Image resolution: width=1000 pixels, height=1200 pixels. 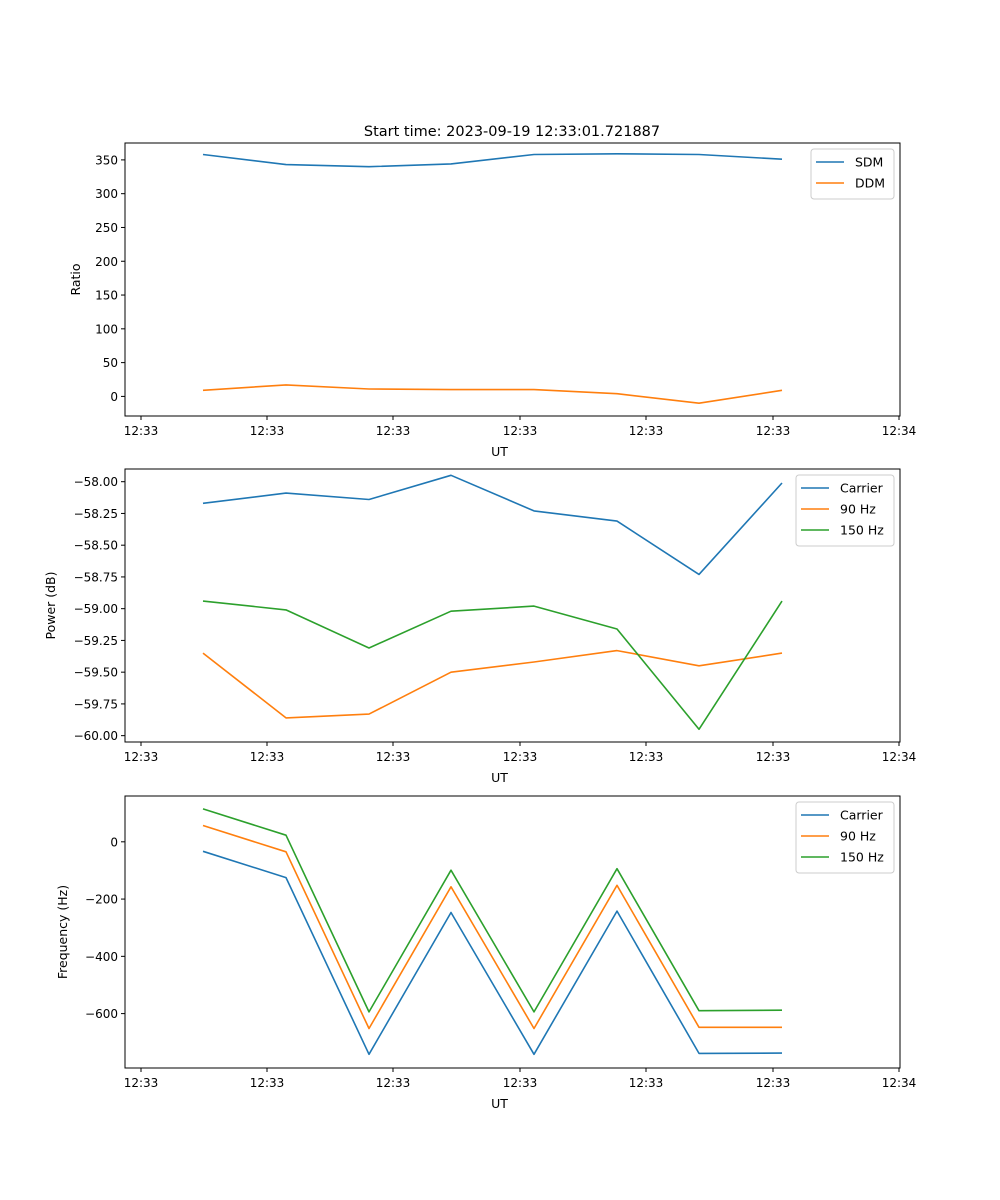 I want to click on y-tick-label: −59.25, so click(x=96, y=641).